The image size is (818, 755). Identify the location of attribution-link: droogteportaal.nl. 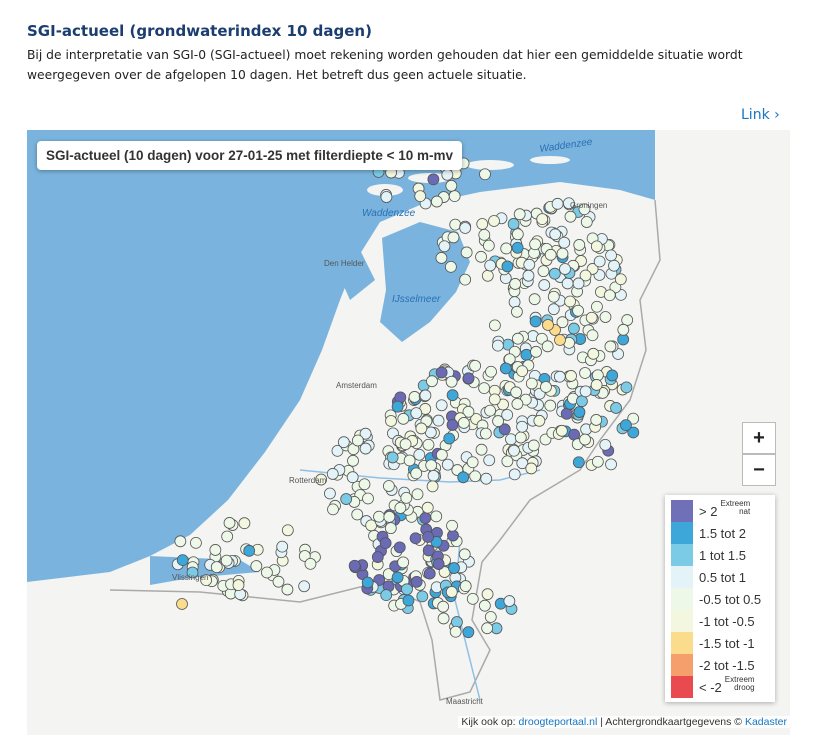
(558, 722).